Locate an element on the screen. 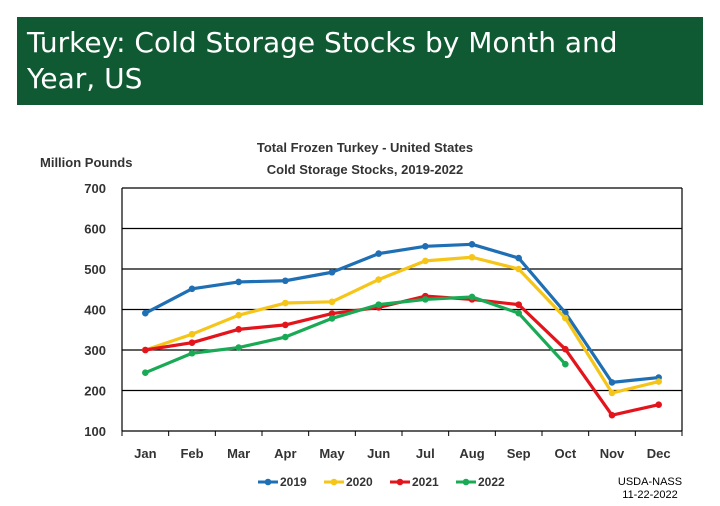 The width and height of the screenshot is (720, 506). series-line-2022 is located at coordinates (355, 335).